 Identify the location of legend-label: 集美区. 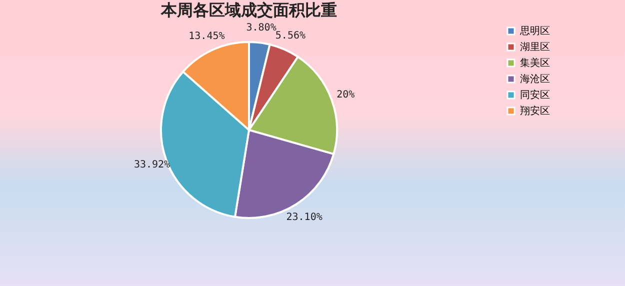
(535, 63).